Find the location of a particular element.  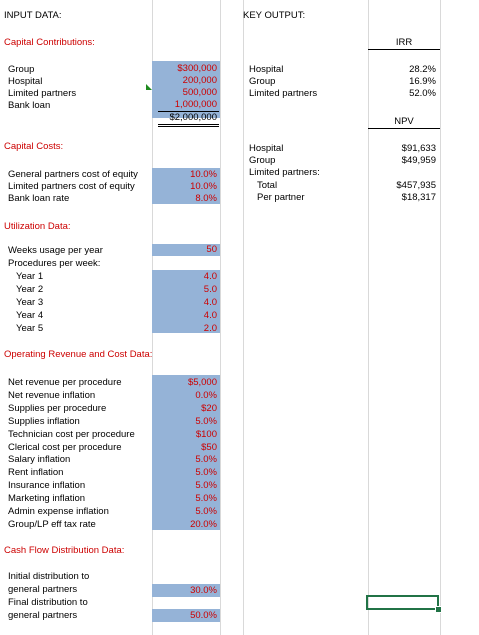

npv-value-total: $457,935 is located at coordinates (416, 185).